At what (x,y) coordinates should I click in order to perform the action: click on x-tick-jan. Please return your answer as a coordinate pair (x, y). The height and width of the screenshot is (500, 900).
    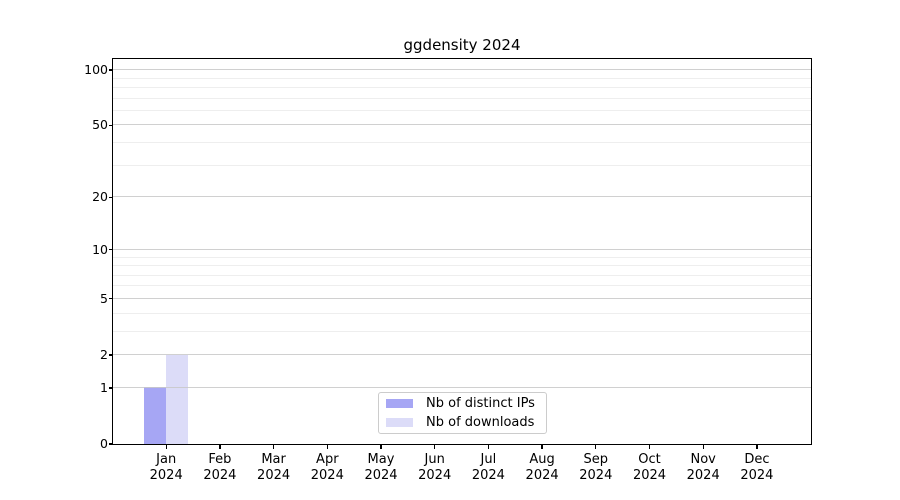
    Looking at the image, I should click on (166, 446).